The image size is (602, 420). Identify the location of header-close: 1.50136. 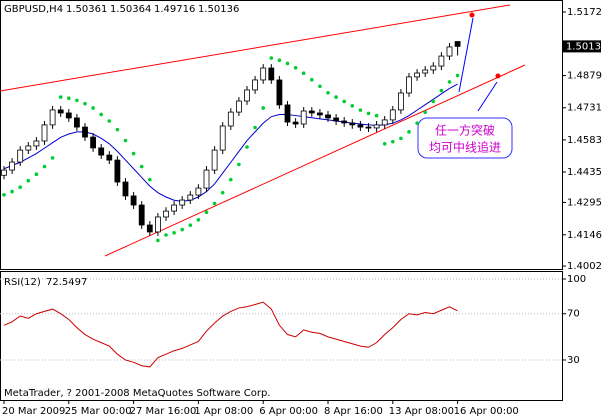
(218, 9).